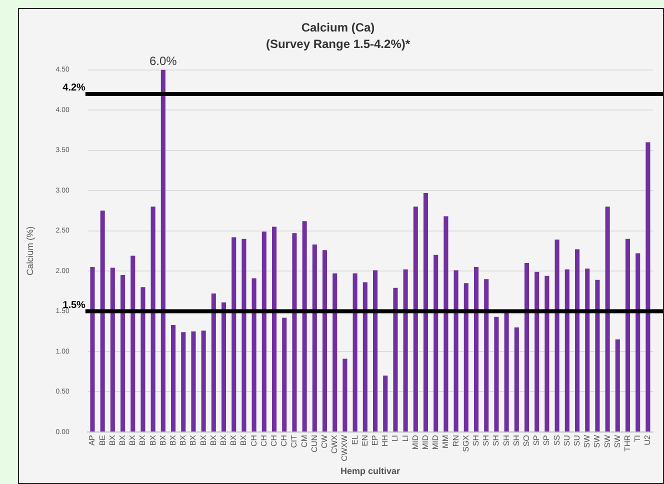 This screenshot has width=664, height=484. I want to click on x-tick-label: CW, so click(324, 441).